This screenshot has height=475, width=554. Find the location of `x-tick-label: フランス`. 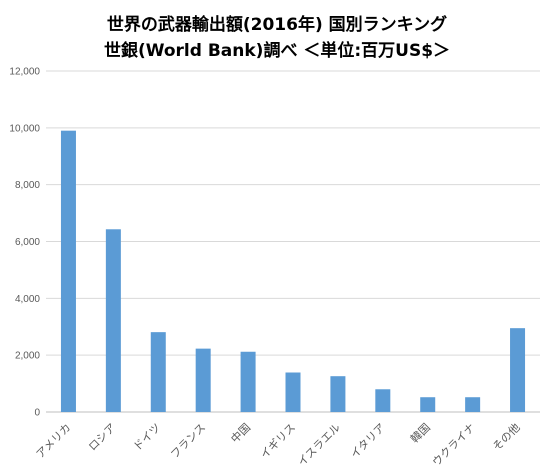

x-tick-label: フランス is located at coordinates (188, 441).